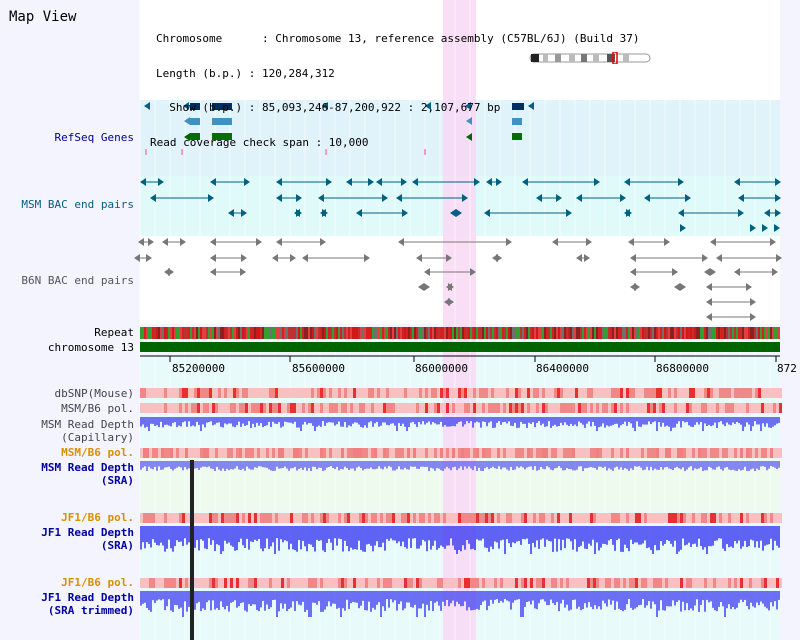  Describe the element at coordinates (117, 545) in the screenshot. I see `track-label-jf1-depth-sra-sub: (SRA)` at that location.